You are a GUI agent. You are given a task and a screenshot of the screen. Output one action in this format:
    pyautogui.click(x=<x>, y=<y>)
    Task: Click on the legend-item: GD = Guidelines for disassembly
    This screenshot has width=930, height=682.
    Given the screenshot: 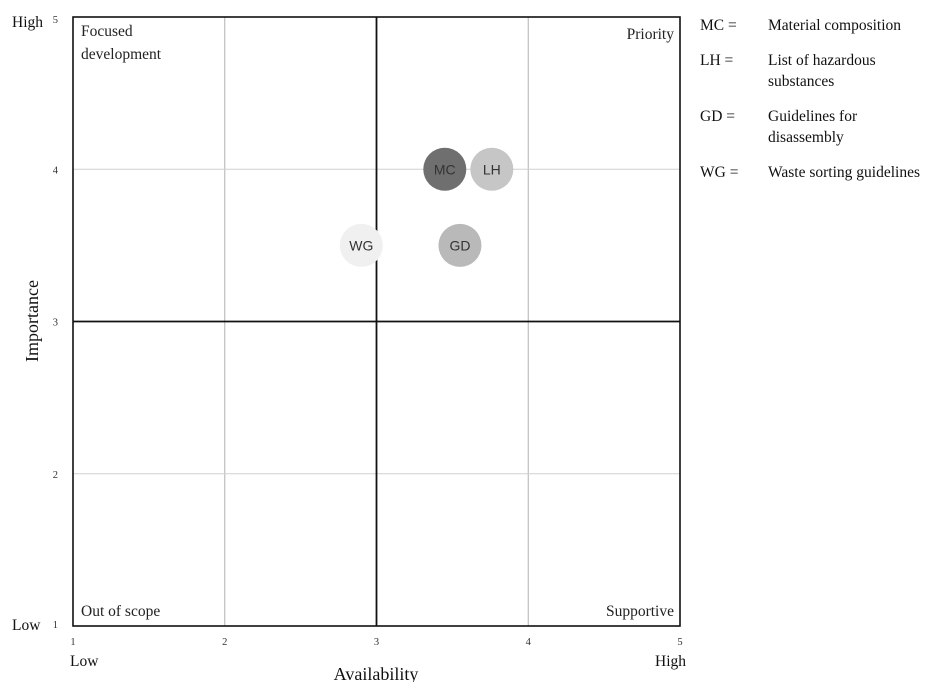 What is the action you would take?
    pyautogui.click(x=814, y=128)
    